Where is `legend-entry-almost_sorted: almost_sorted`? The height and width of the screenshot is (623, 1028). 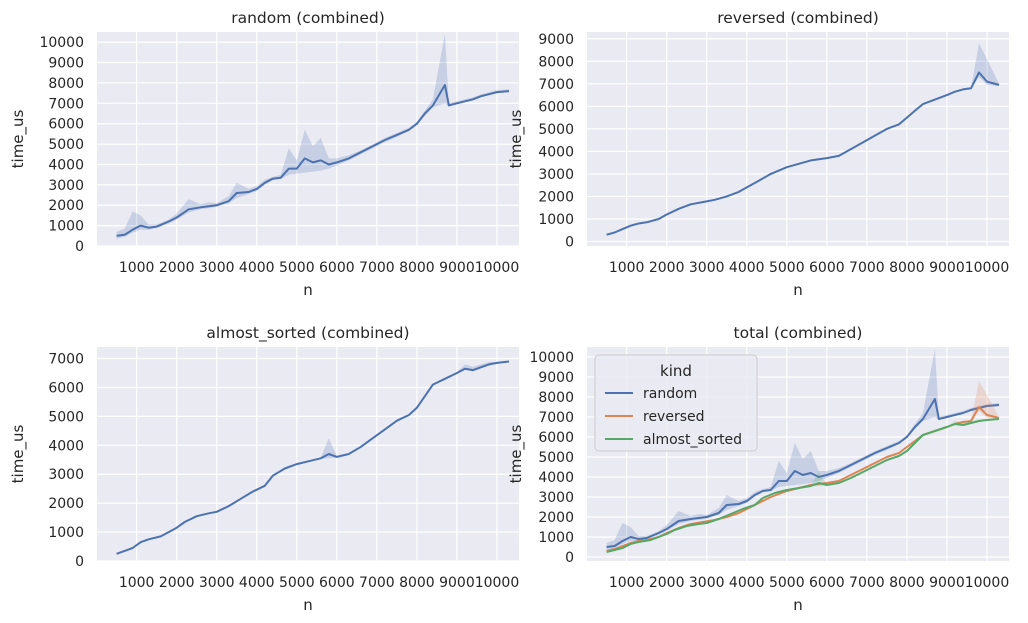
legend-entry-almost_sorted: almost_sorted is located at coordinates (692, 440).